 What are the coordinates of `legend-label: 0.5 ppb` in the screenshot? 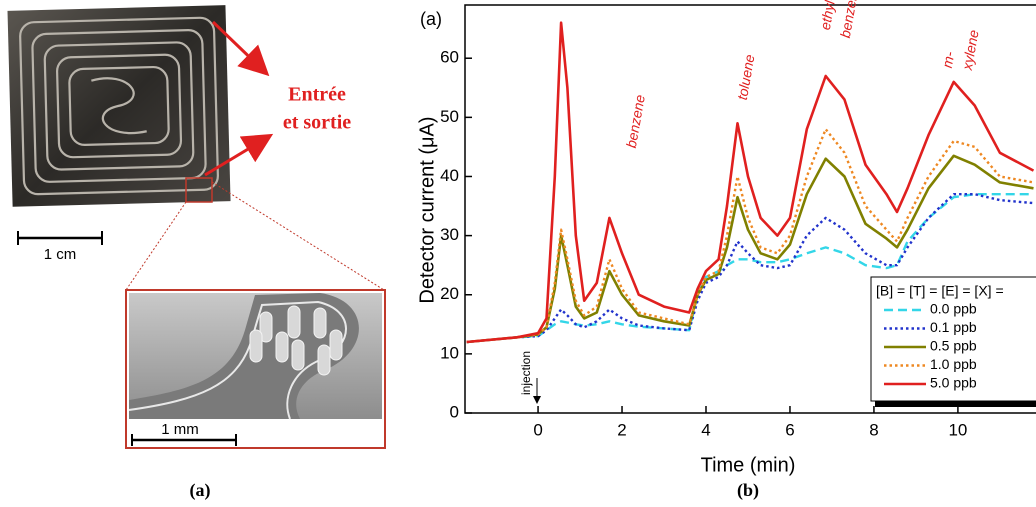 It's located at (953, 346).